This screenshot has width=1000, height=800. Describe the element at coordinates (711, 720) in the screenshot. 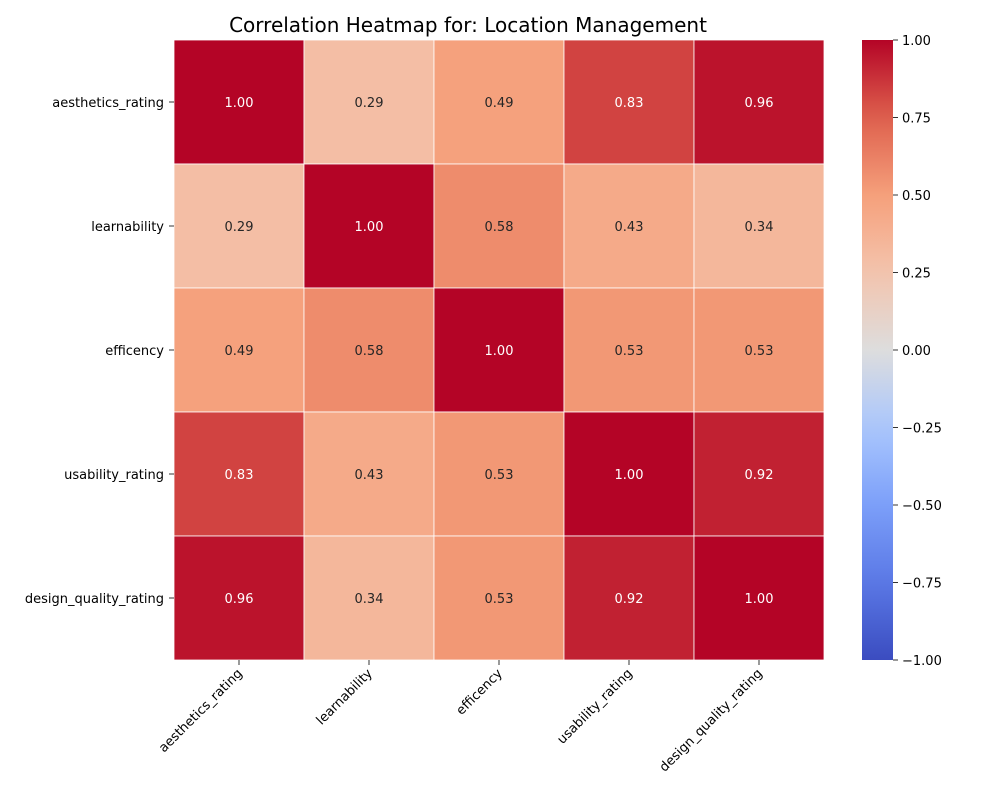

I see `x-tick-label: design_quality_rating` at that location.